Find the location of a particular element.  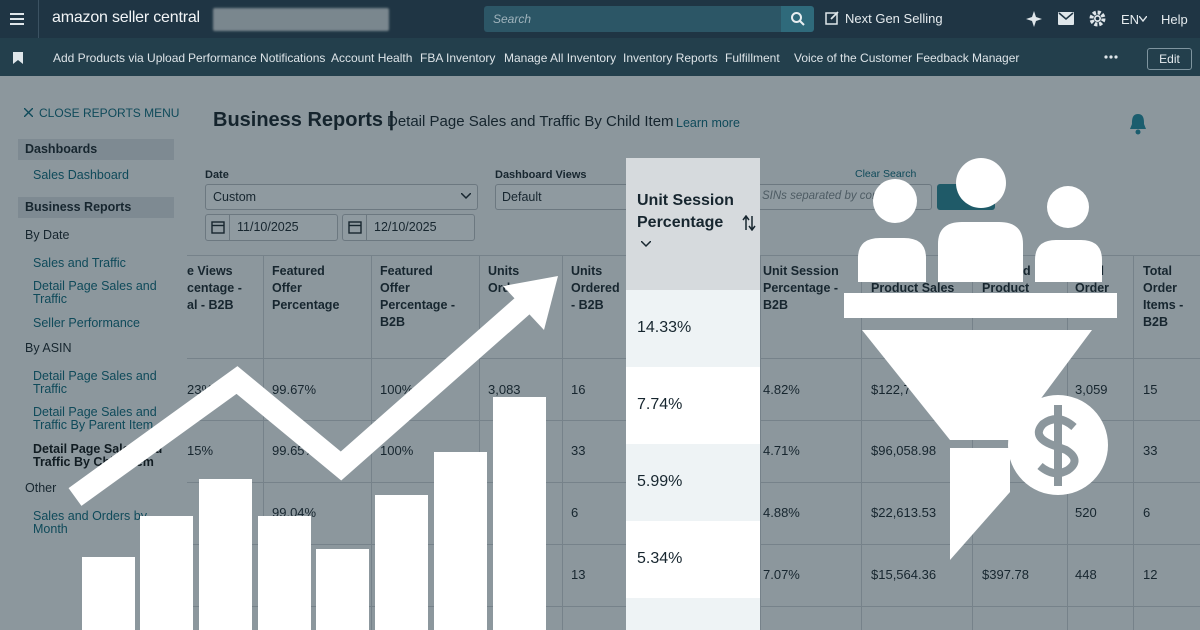

search-placeholder: Search is located at coordinates (512, 19).